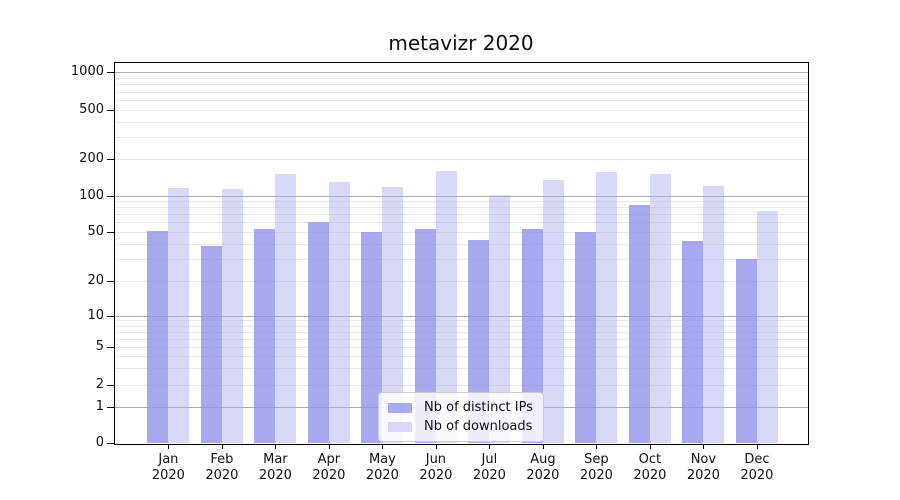 This screenshot has width=900, height=500. I want to click on bar-nb-of-downloads-dec, so click(767, 327).